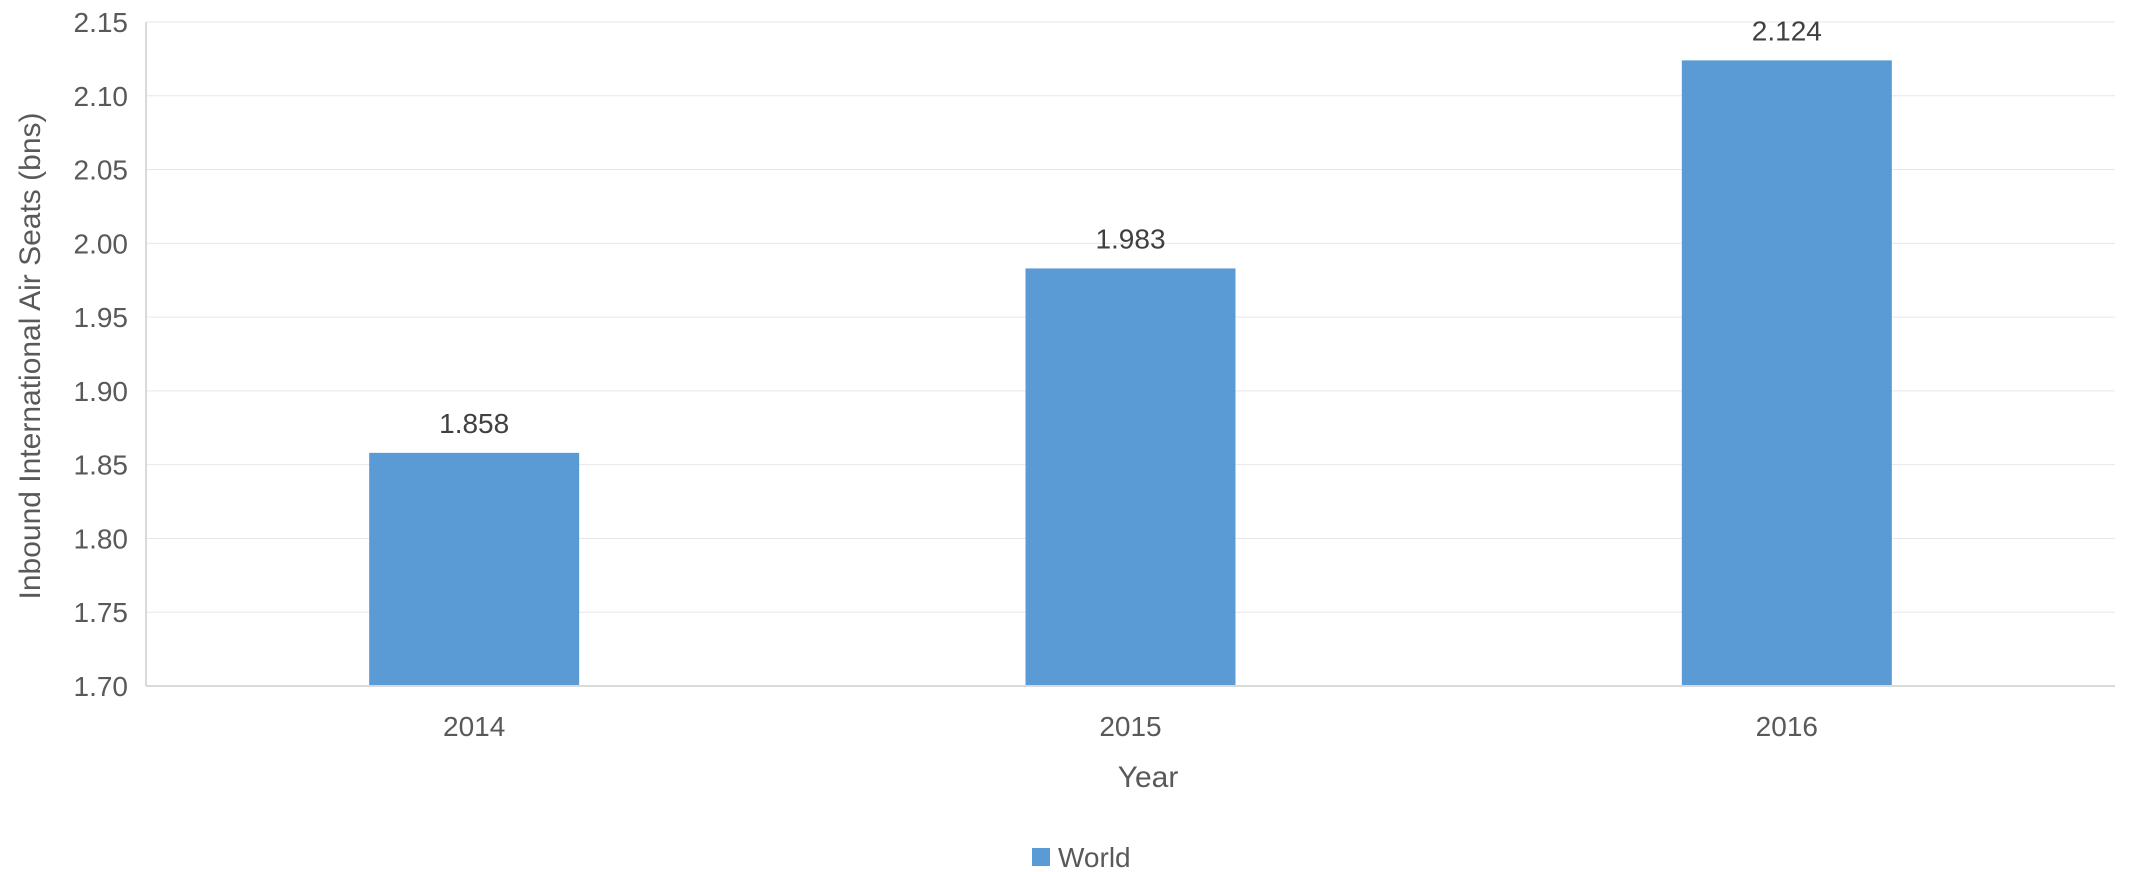 The width and height of the screenshot is (2155, 872). What do you see at coordinates (1787, 726) in the screenshot?
I see `x-tick-label-2016: 2016` at bounding box center [1787, 726].